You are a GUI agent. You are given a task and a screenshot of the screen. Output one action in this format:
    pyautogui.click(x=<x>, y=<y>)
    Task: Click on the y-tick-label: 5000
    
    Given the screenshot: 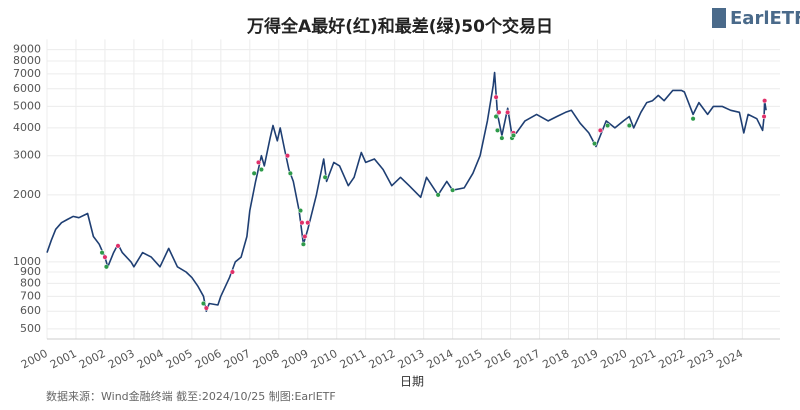 What is the action you would take?
    pyautogui.click(x=27, y=105)
    